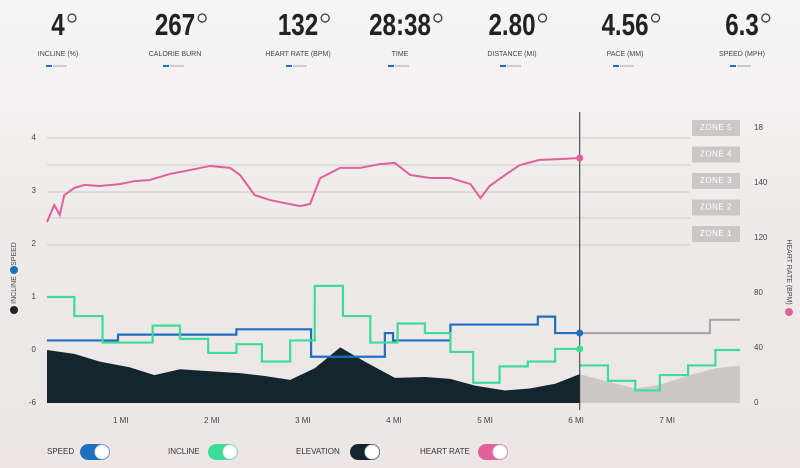  Describe the element at coordinates (576, 420) in the screenshot. I see `x-tick-label: 6 MI` at that location.